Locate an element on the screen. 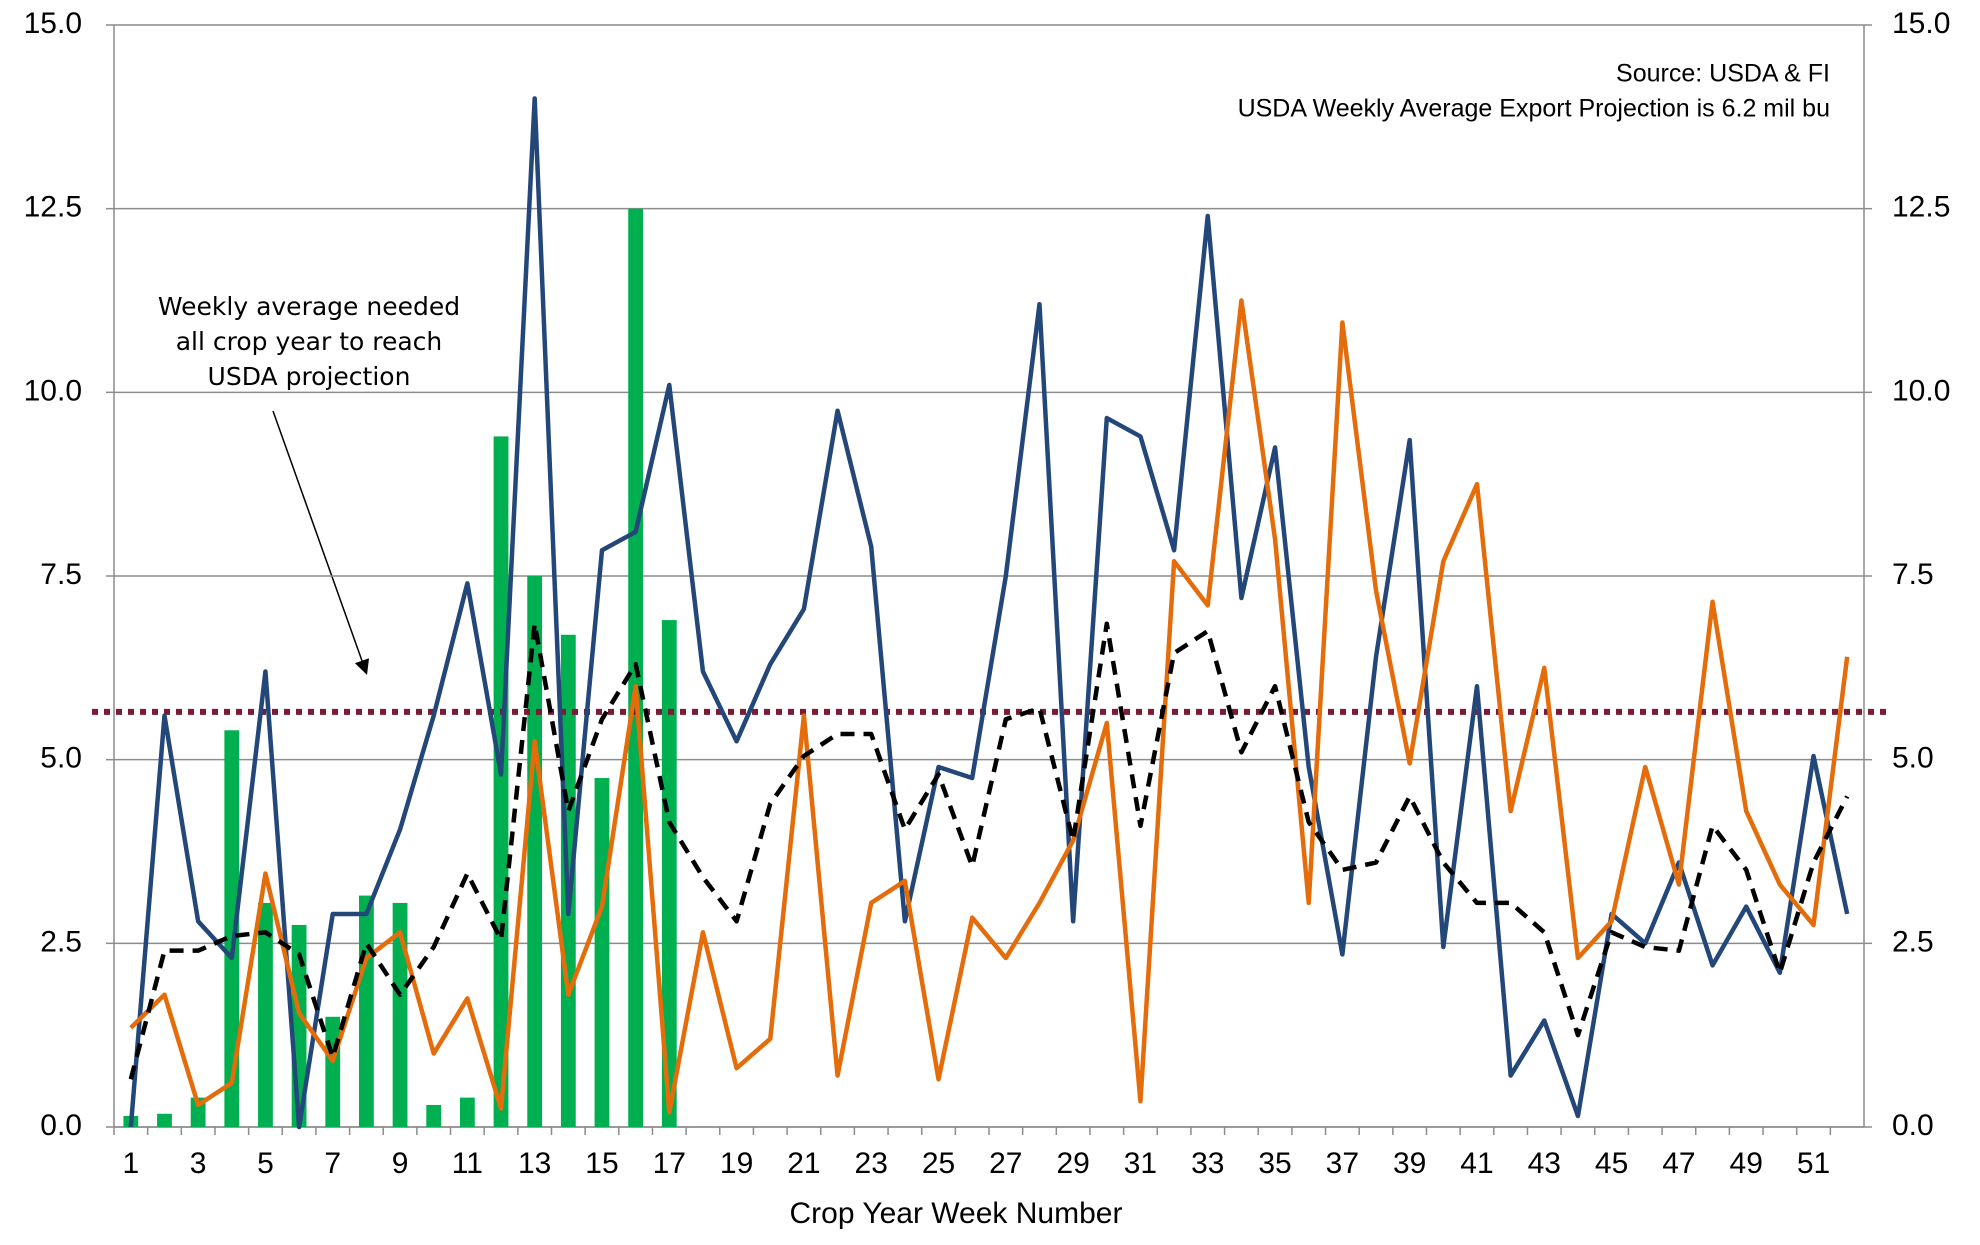 The image size is (1980, 1245). x-tick-label: 37 is located at coordinates (1342, 1163).